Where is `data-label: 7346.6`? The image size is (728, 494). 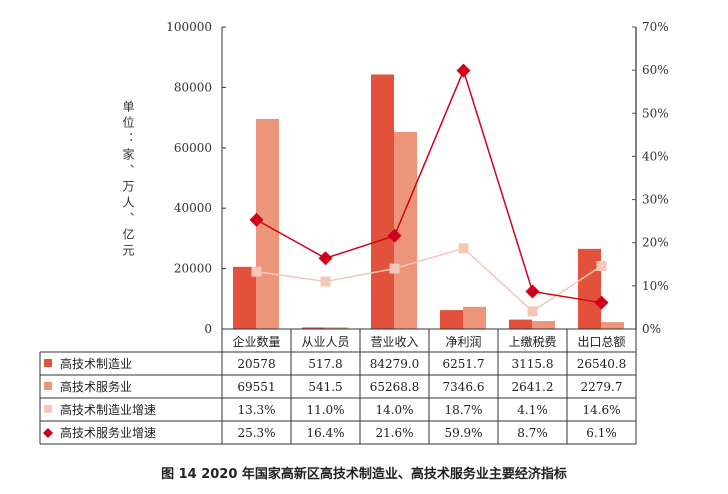
data-label: 7346.6 is located at coordinates (464, 387).